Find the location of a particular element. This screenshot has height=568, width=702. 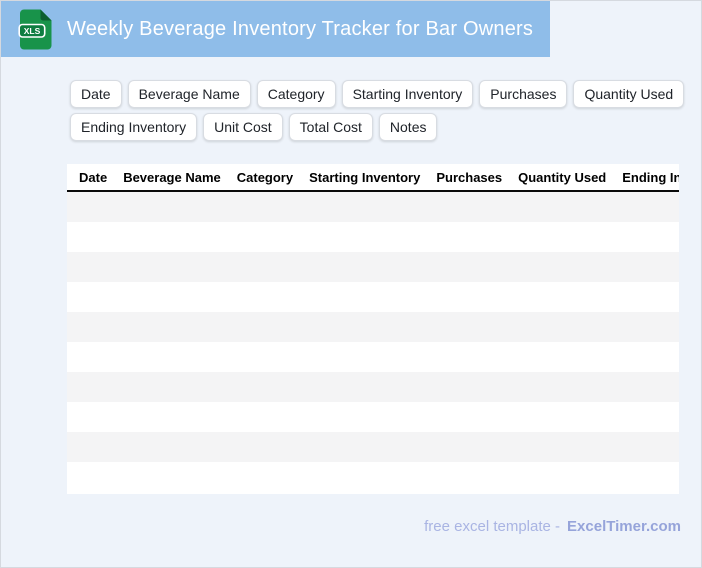

col-header-category: Category is located at coordinates (265, 177).